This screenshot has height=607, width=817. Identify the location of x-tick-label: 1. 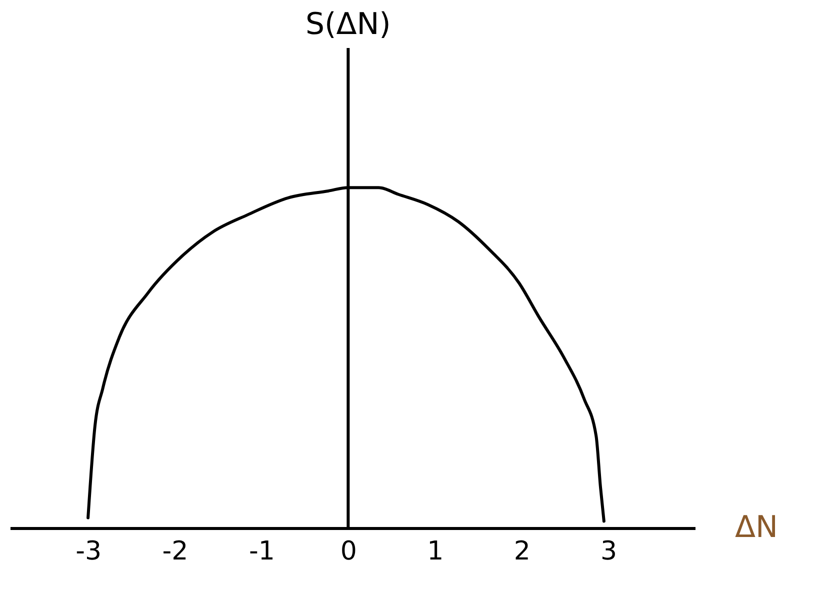
(435, 551).